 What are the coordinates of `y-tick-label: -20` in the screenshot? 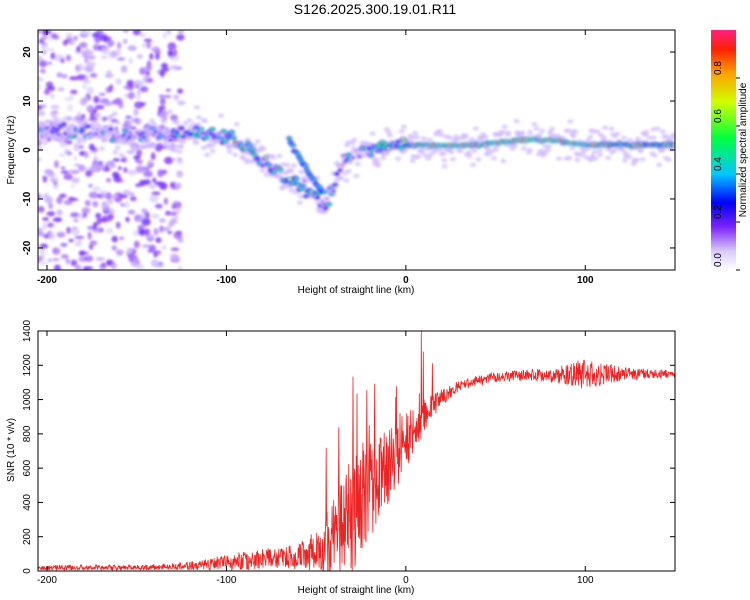 It's located at (27, 247).